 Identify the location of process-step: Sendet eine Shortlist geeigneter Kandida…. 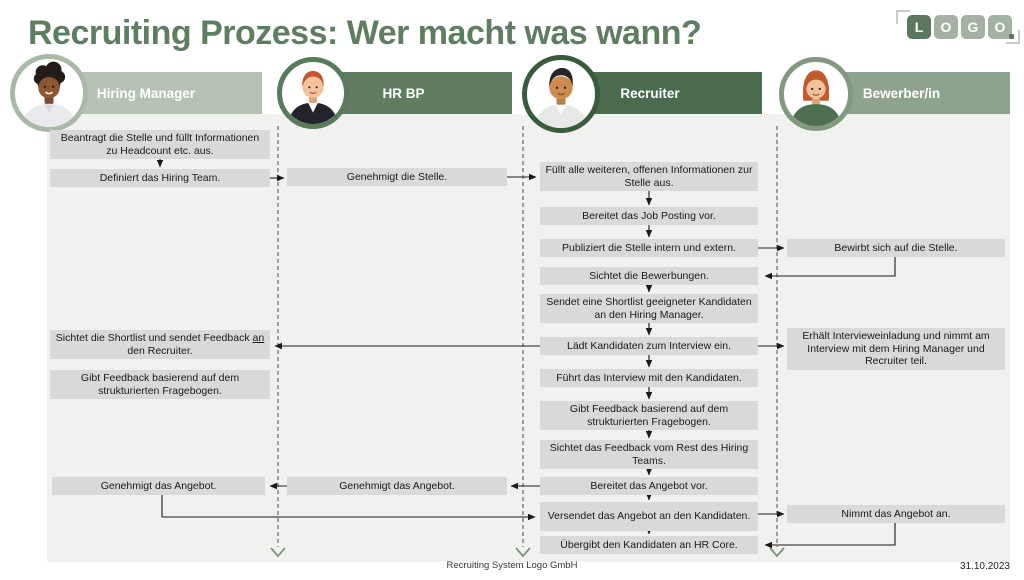
(649, 308).